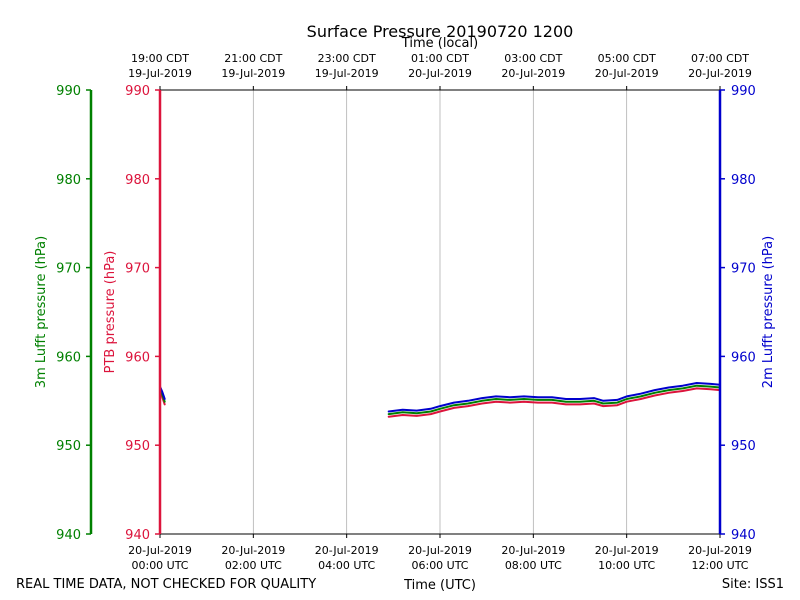 The height and width of the screenshot is (600, 800). Describe the element at coordinates (253, 58) in the screenshot. I see `top-tick-time: 21:00 CDT` at that location.